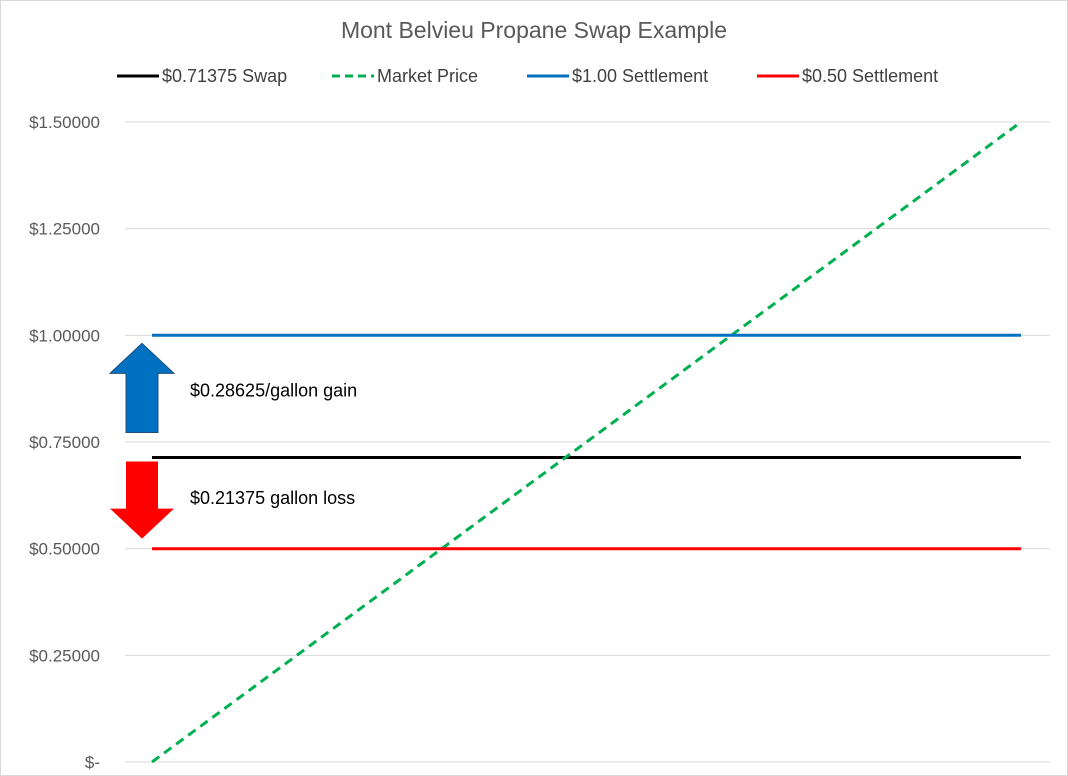  I want to click on y-tick-label: $0.25000, so click(64, 655).